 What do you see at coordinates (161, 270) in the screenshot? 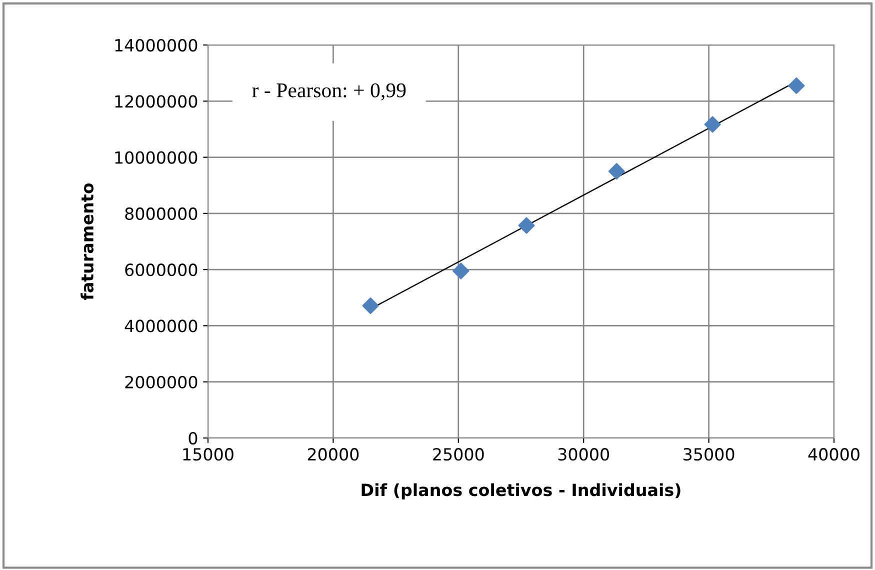
I see `y-tick-label: 6000000` at bounding box center [161, 270].